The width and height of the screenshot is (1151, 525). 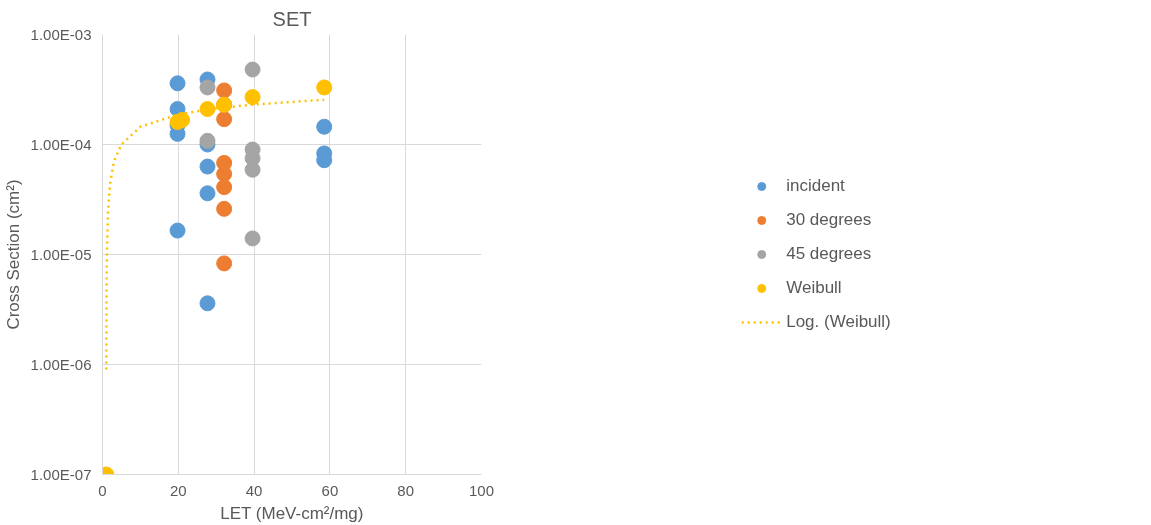 I want to click on x-tick-label: 80, so click(x=406, y=490).